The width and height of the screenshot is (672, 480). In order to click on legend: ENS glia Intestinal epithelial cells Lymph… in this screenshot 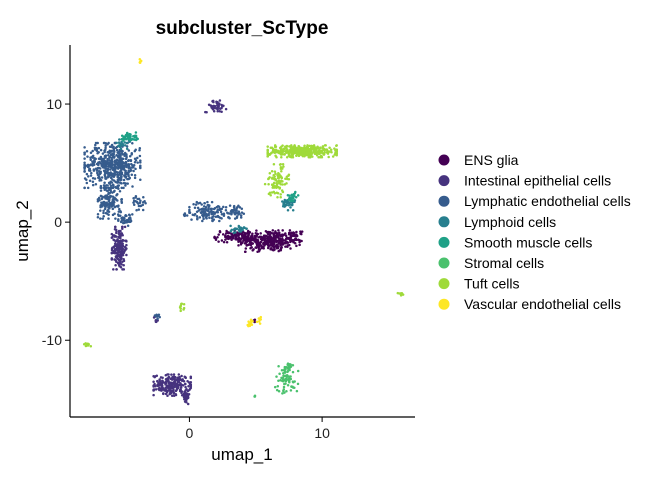, I will do `click(534, 232)`.